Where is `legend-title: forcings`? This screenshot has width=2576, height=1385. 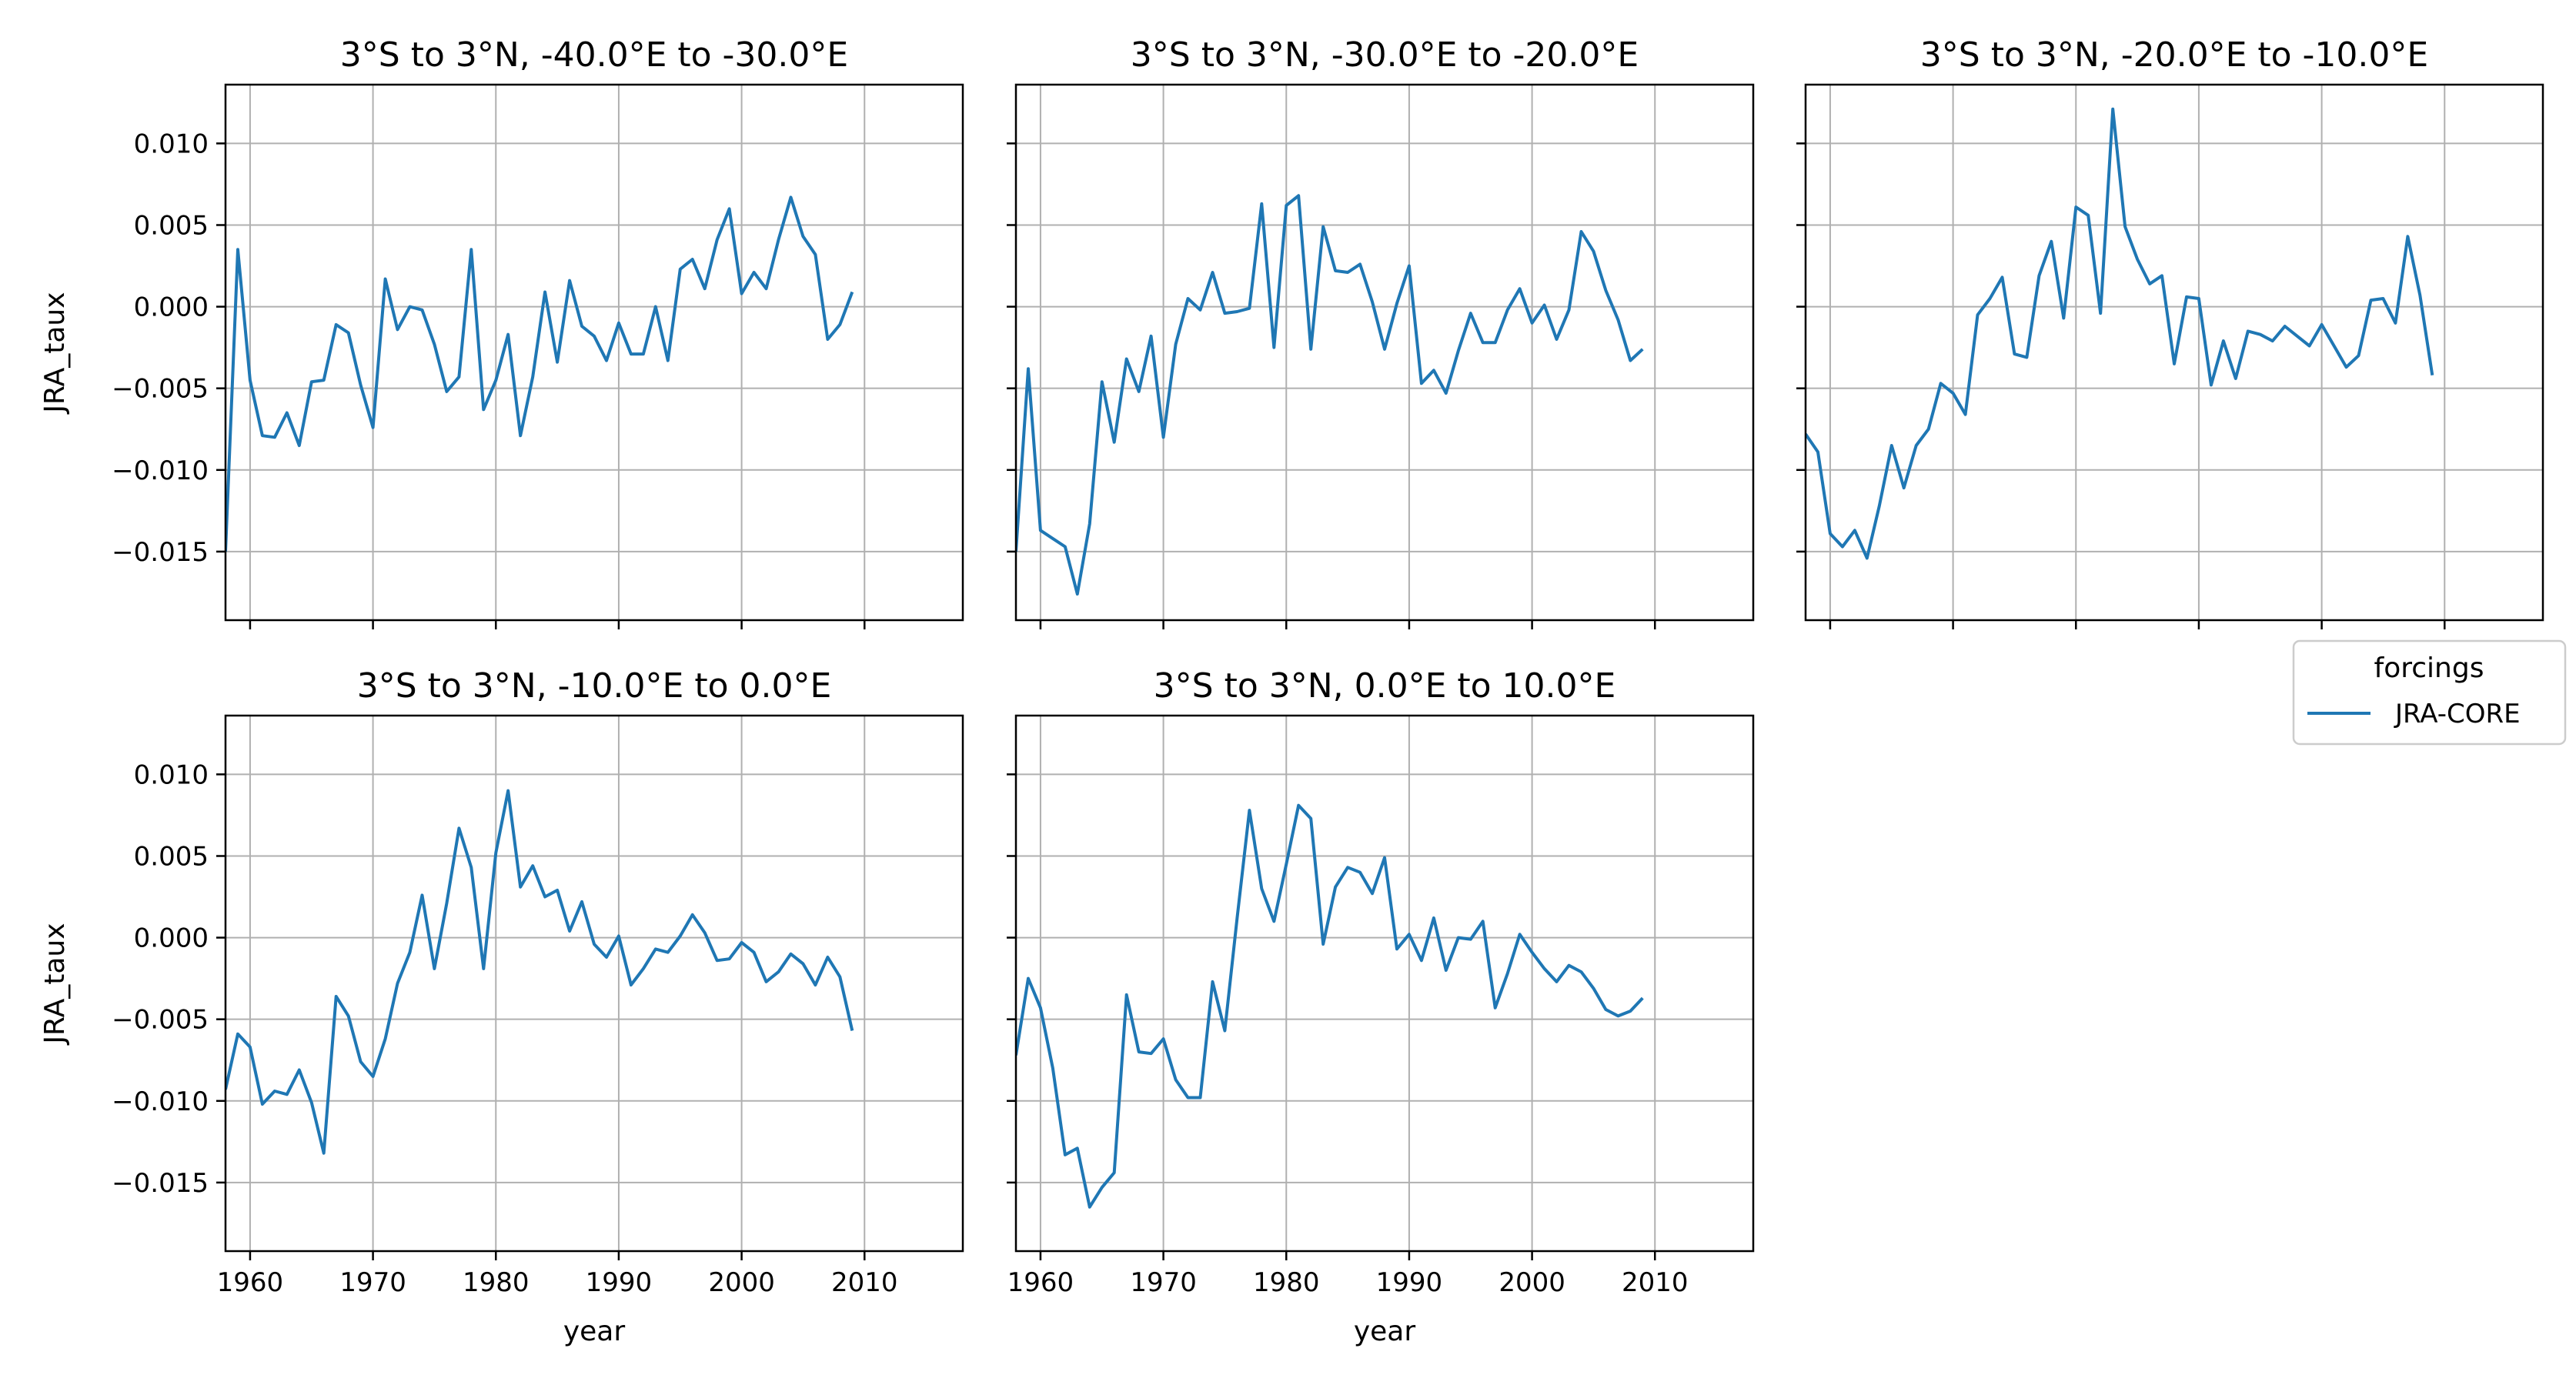 legend-title: forcings is located at coordinates (2429, 668).